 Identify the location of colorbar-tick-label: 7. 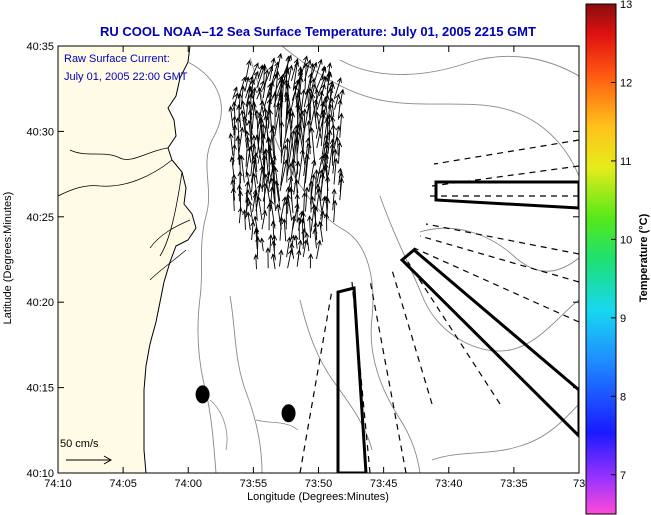
(623, 476).